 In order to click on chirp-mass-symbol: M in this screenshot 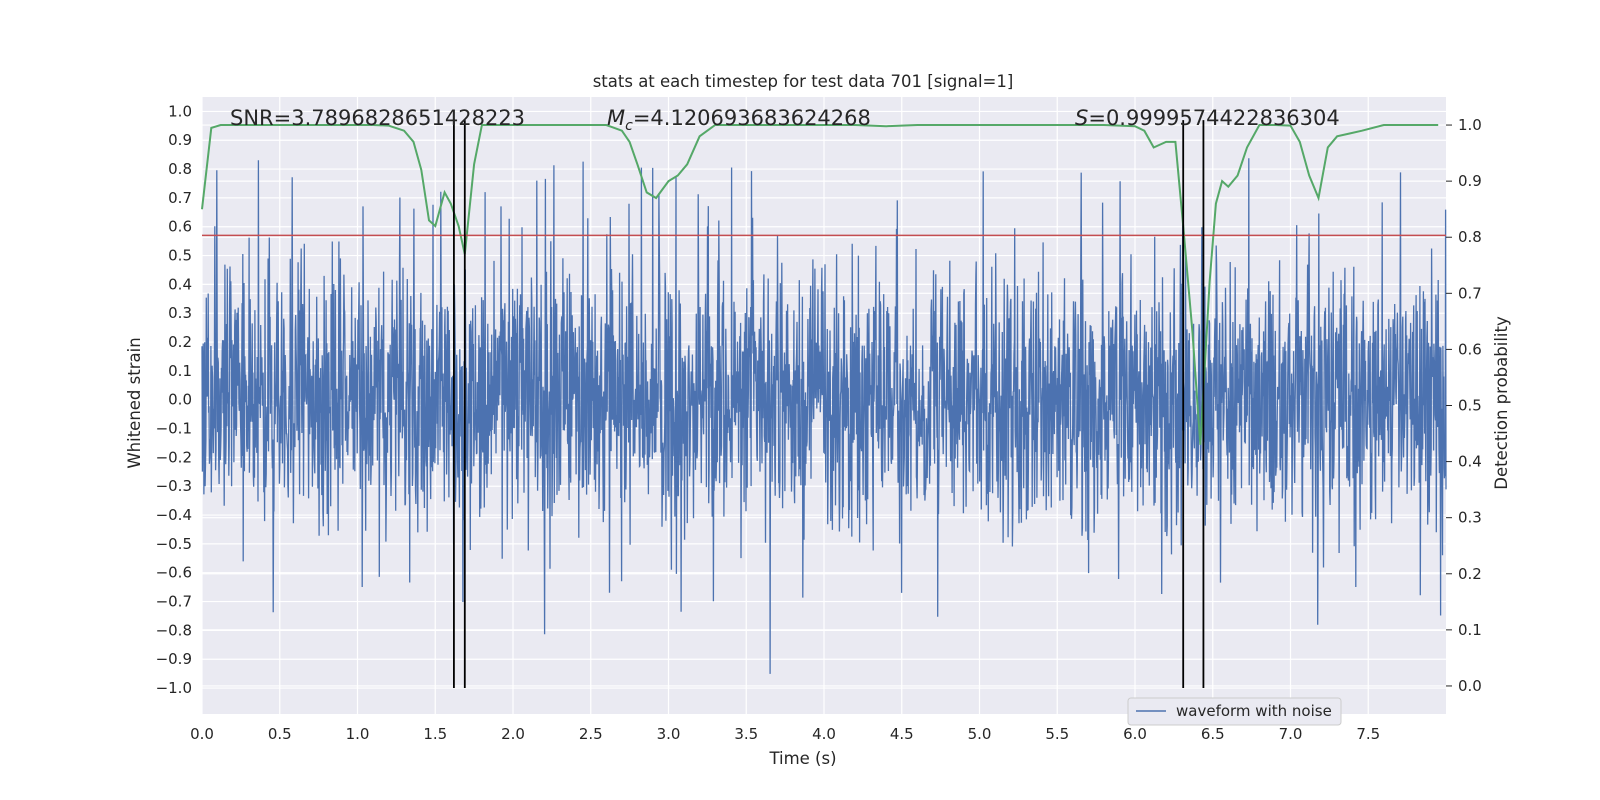, I will do `click(616, 118)`.